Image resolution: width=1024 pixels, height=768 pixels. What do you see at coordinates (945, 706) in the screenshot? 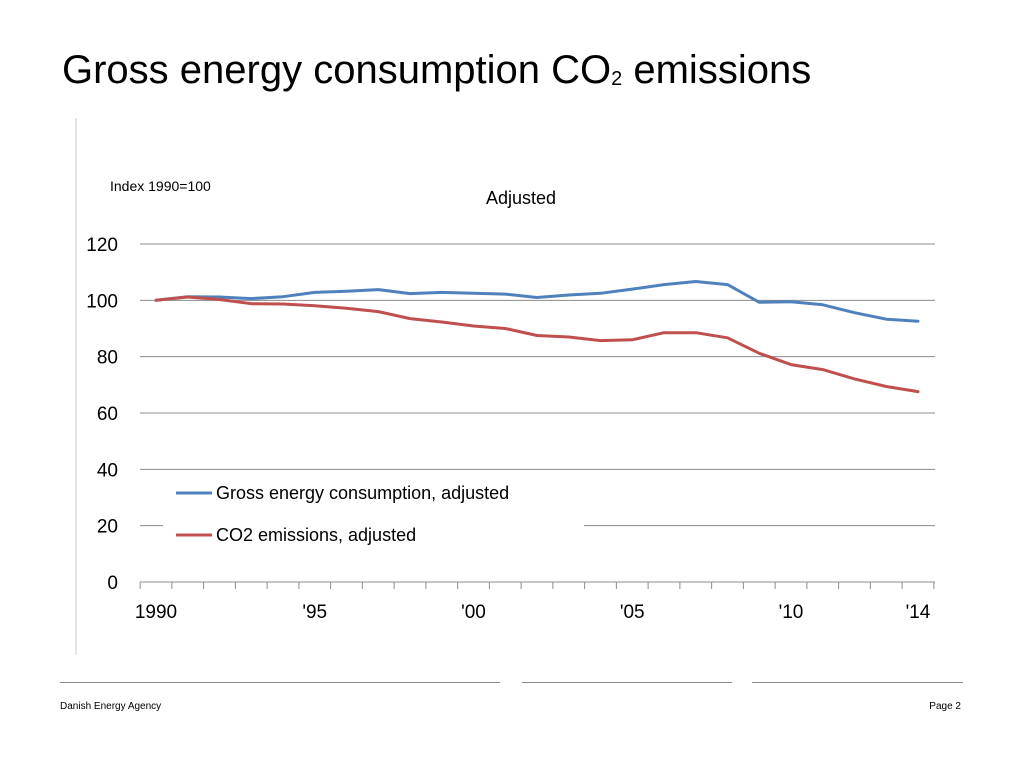
I see `footer-page-number: Page 2` at bounding box center [945, 706].